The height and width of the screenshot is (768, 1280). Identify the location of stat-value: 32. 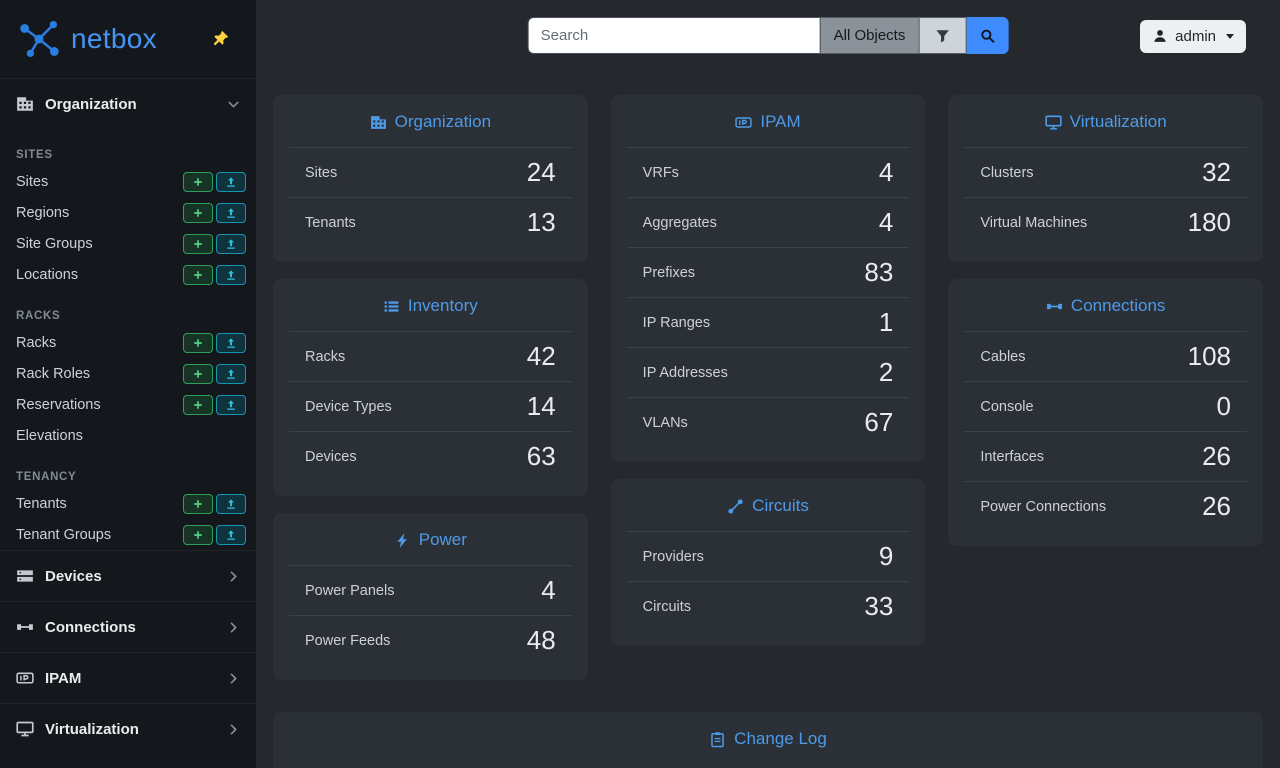
(1217, 172).